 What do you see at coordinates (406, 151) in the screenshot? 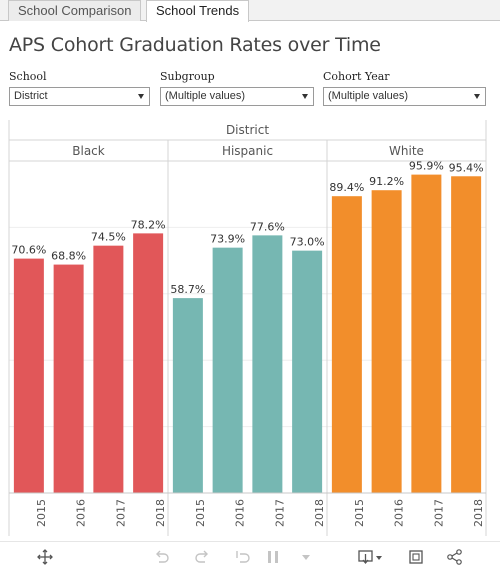
I see `panel-label-white: White` at bounding box center [406, 151].